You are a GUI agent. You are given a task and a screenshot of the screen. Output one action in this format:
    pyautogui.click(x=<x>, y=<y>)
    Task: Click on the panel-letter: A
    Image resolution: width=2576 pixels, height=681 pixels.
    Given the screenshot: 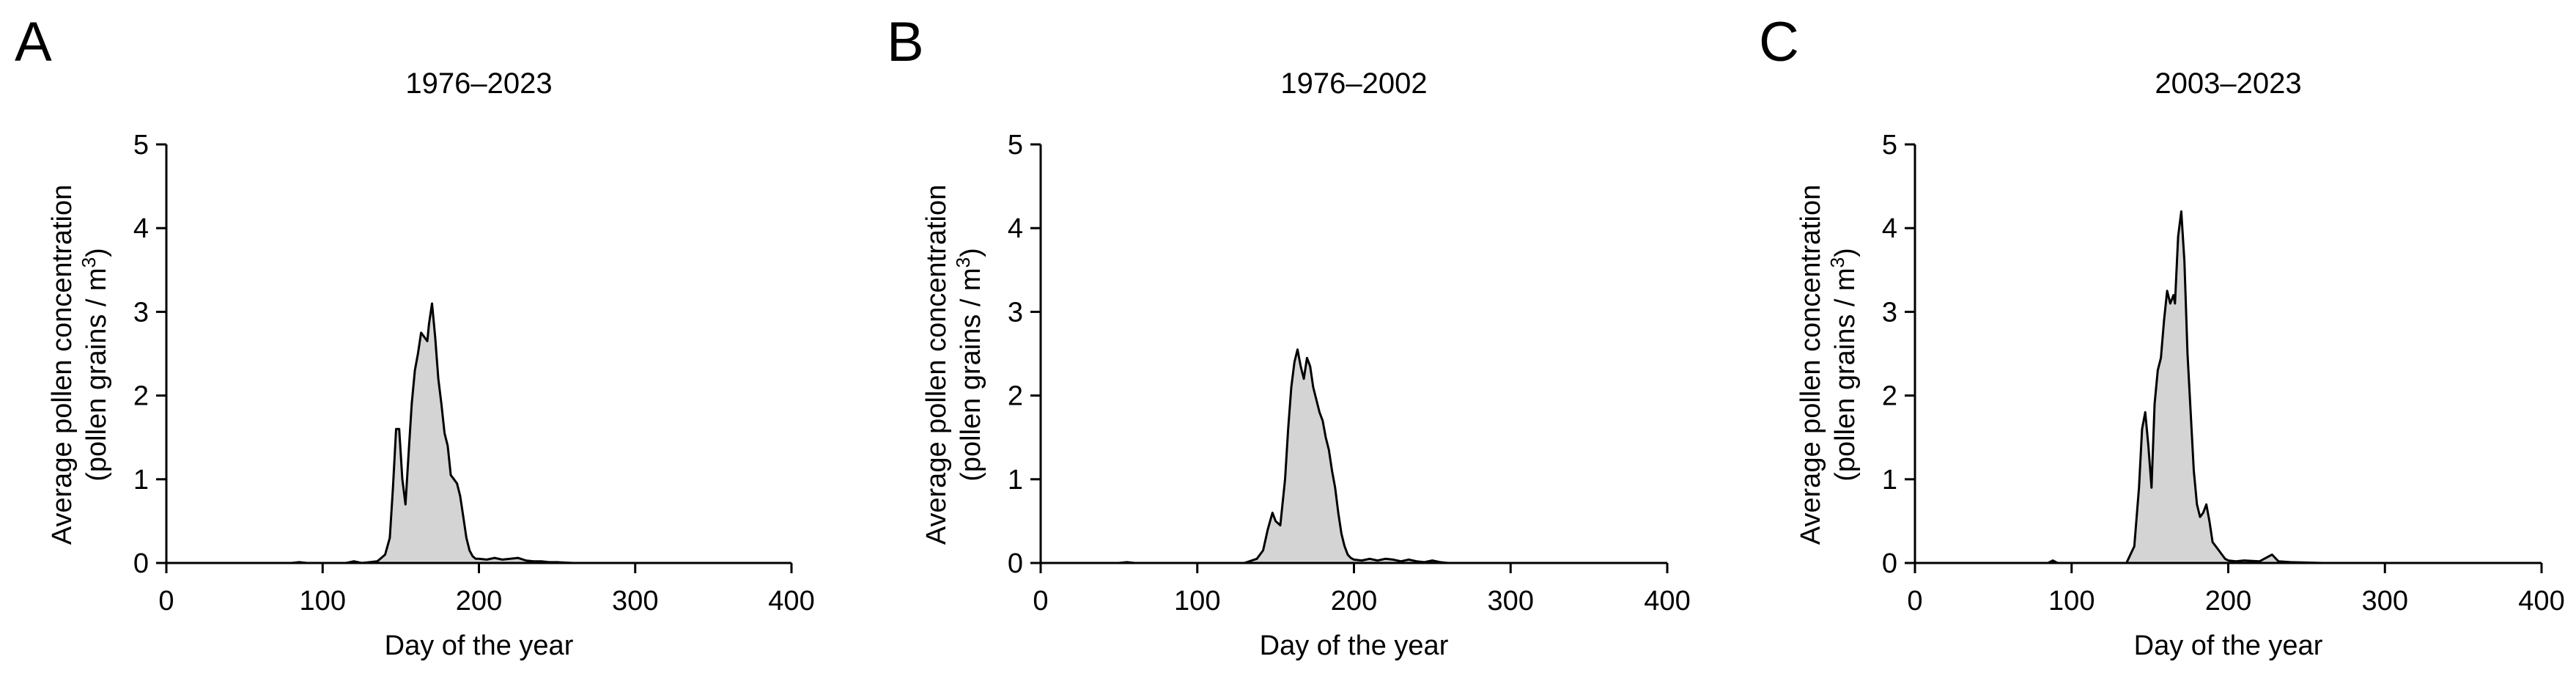 What is the action you would take?
    pyautogui.click(x=33, y=42)
    